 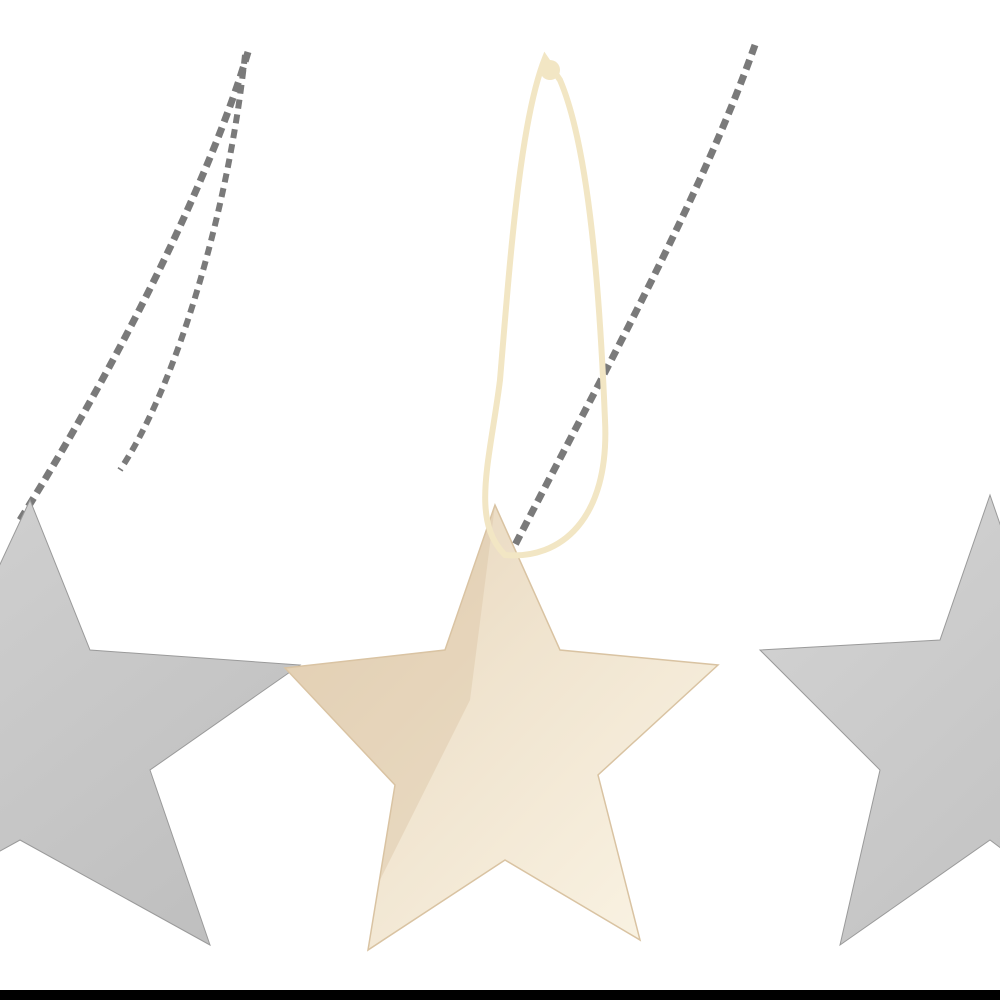 What do you see at coordinates (550, 70) in the screenshot?
I see `cord-knot` at bounding box center [550, 70].